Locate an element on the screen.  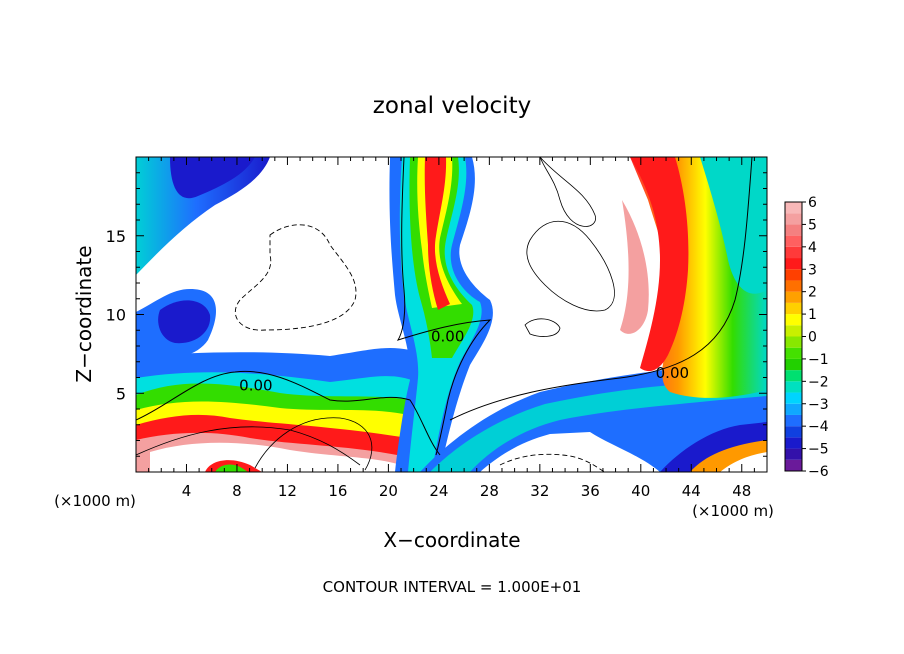
x-tick-label: 32 is located at coordinates (539, 491).